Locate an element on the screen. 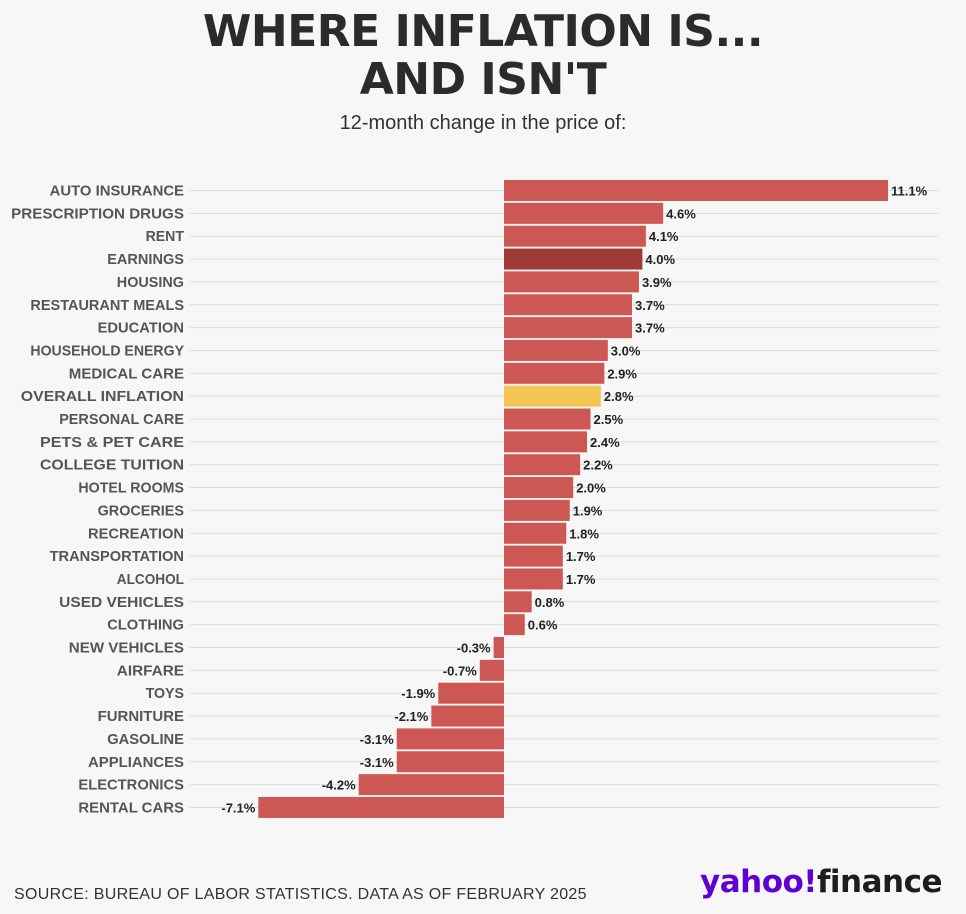  chart-title: WHERE INFLATION IS... AND ISN'T is located at coordinates (483, 56).